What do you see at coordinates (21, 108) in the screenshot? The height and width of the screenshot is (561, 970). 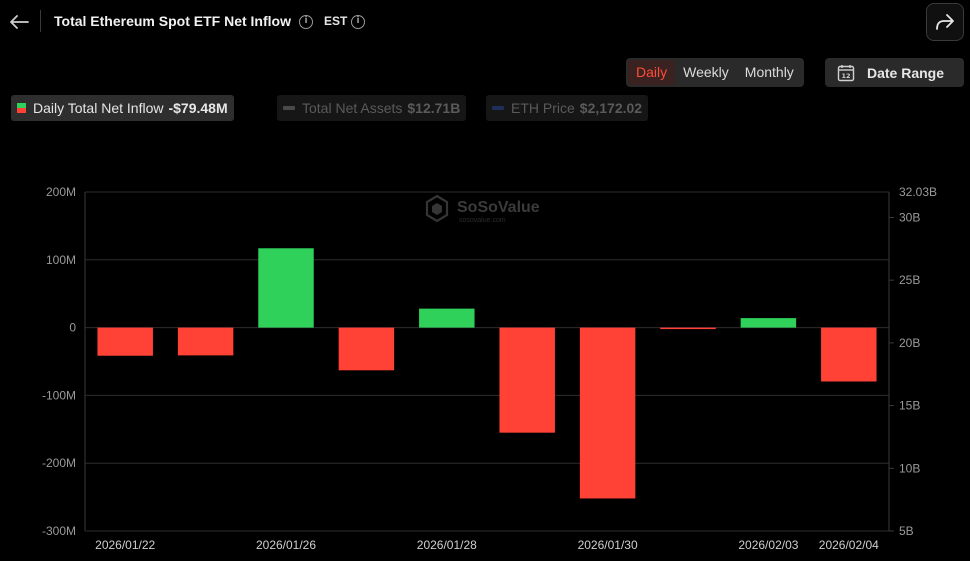 I see `legend-inflow-swatch-icon` at bounding box center [21, 108].